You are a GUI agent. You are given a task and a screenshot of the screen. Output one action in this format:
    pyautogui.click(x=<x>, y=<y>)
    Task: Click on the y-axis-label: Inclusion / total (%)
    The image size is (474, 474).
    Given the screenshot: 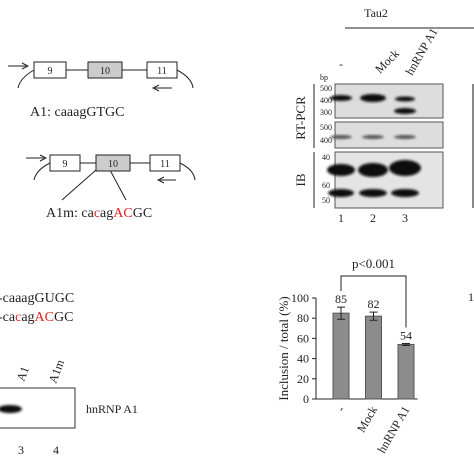 What is the action you would take?
    pyautogui.click(x=283, y=348)
    